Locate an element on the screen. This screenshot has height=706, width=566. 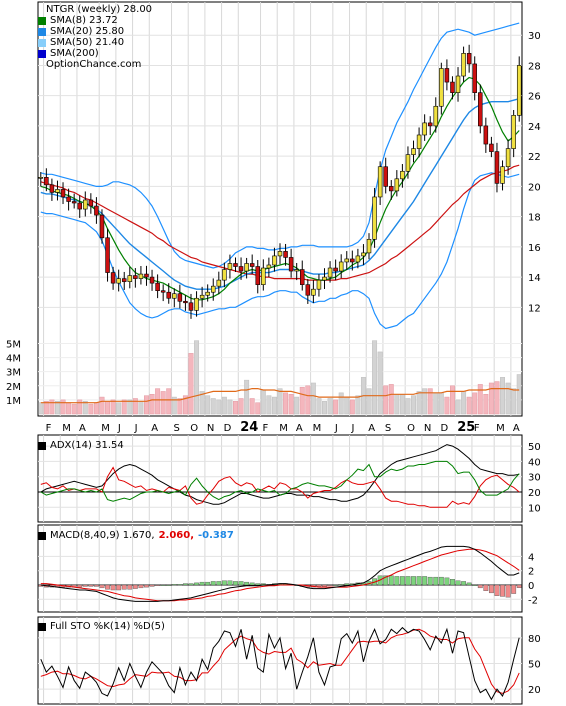
x-tick-label: O is located at coordinates (411, 428).